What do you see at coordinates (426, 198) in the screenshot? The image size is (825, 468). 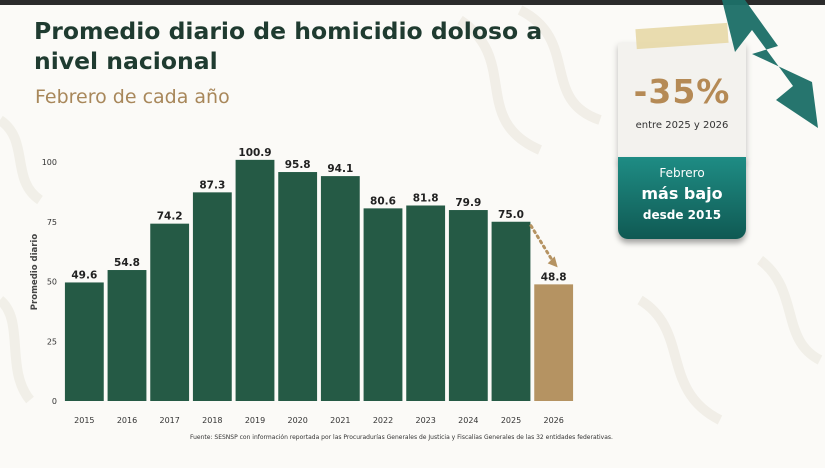 I see `data-label-2023: 81.8` at bounding box center [426, 198].